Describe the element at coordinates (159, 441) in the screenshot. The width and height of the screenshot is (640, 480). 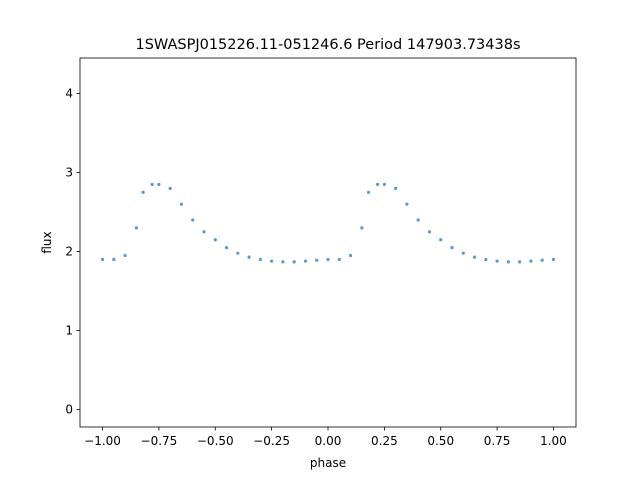
I see `x-tick-label: −0.75` at that location.